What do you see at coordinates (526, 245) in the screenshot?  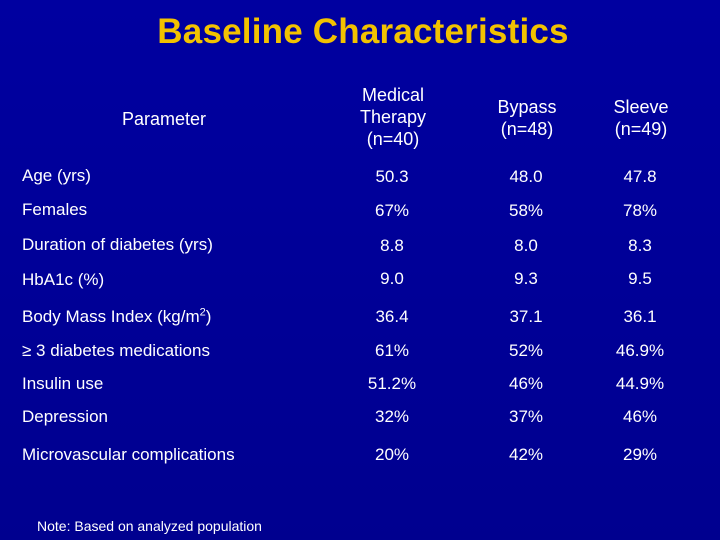 I see `cell-bypass: 8.0` at bounding box center [526, 245].